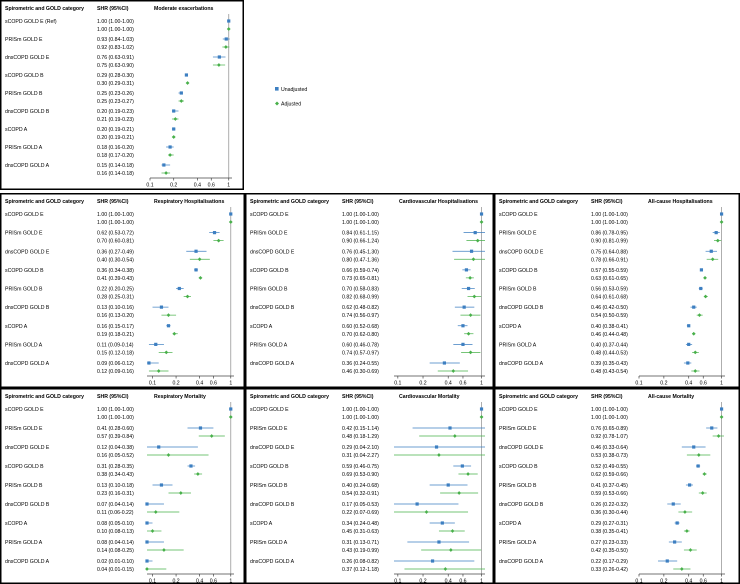  Describe the element at coordinates (609, 467) in the screenshot. I see `shr-unadjusted: 0.52 (0.49-0.55)` at that location.